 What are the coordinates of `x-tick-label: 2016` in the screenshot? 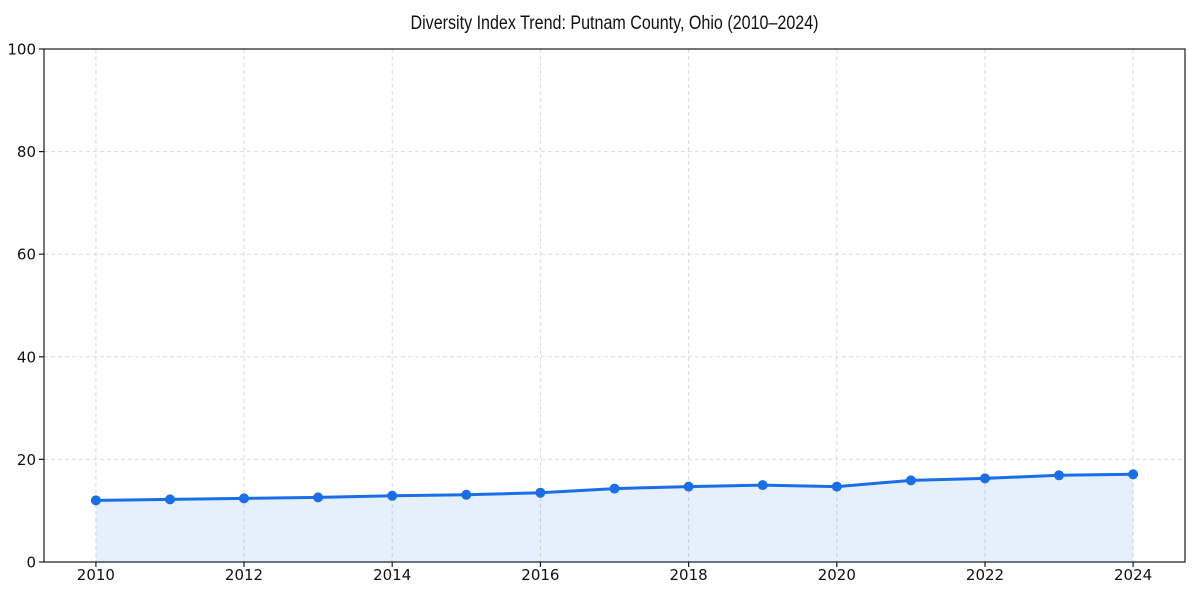 It's located at (540, 575).